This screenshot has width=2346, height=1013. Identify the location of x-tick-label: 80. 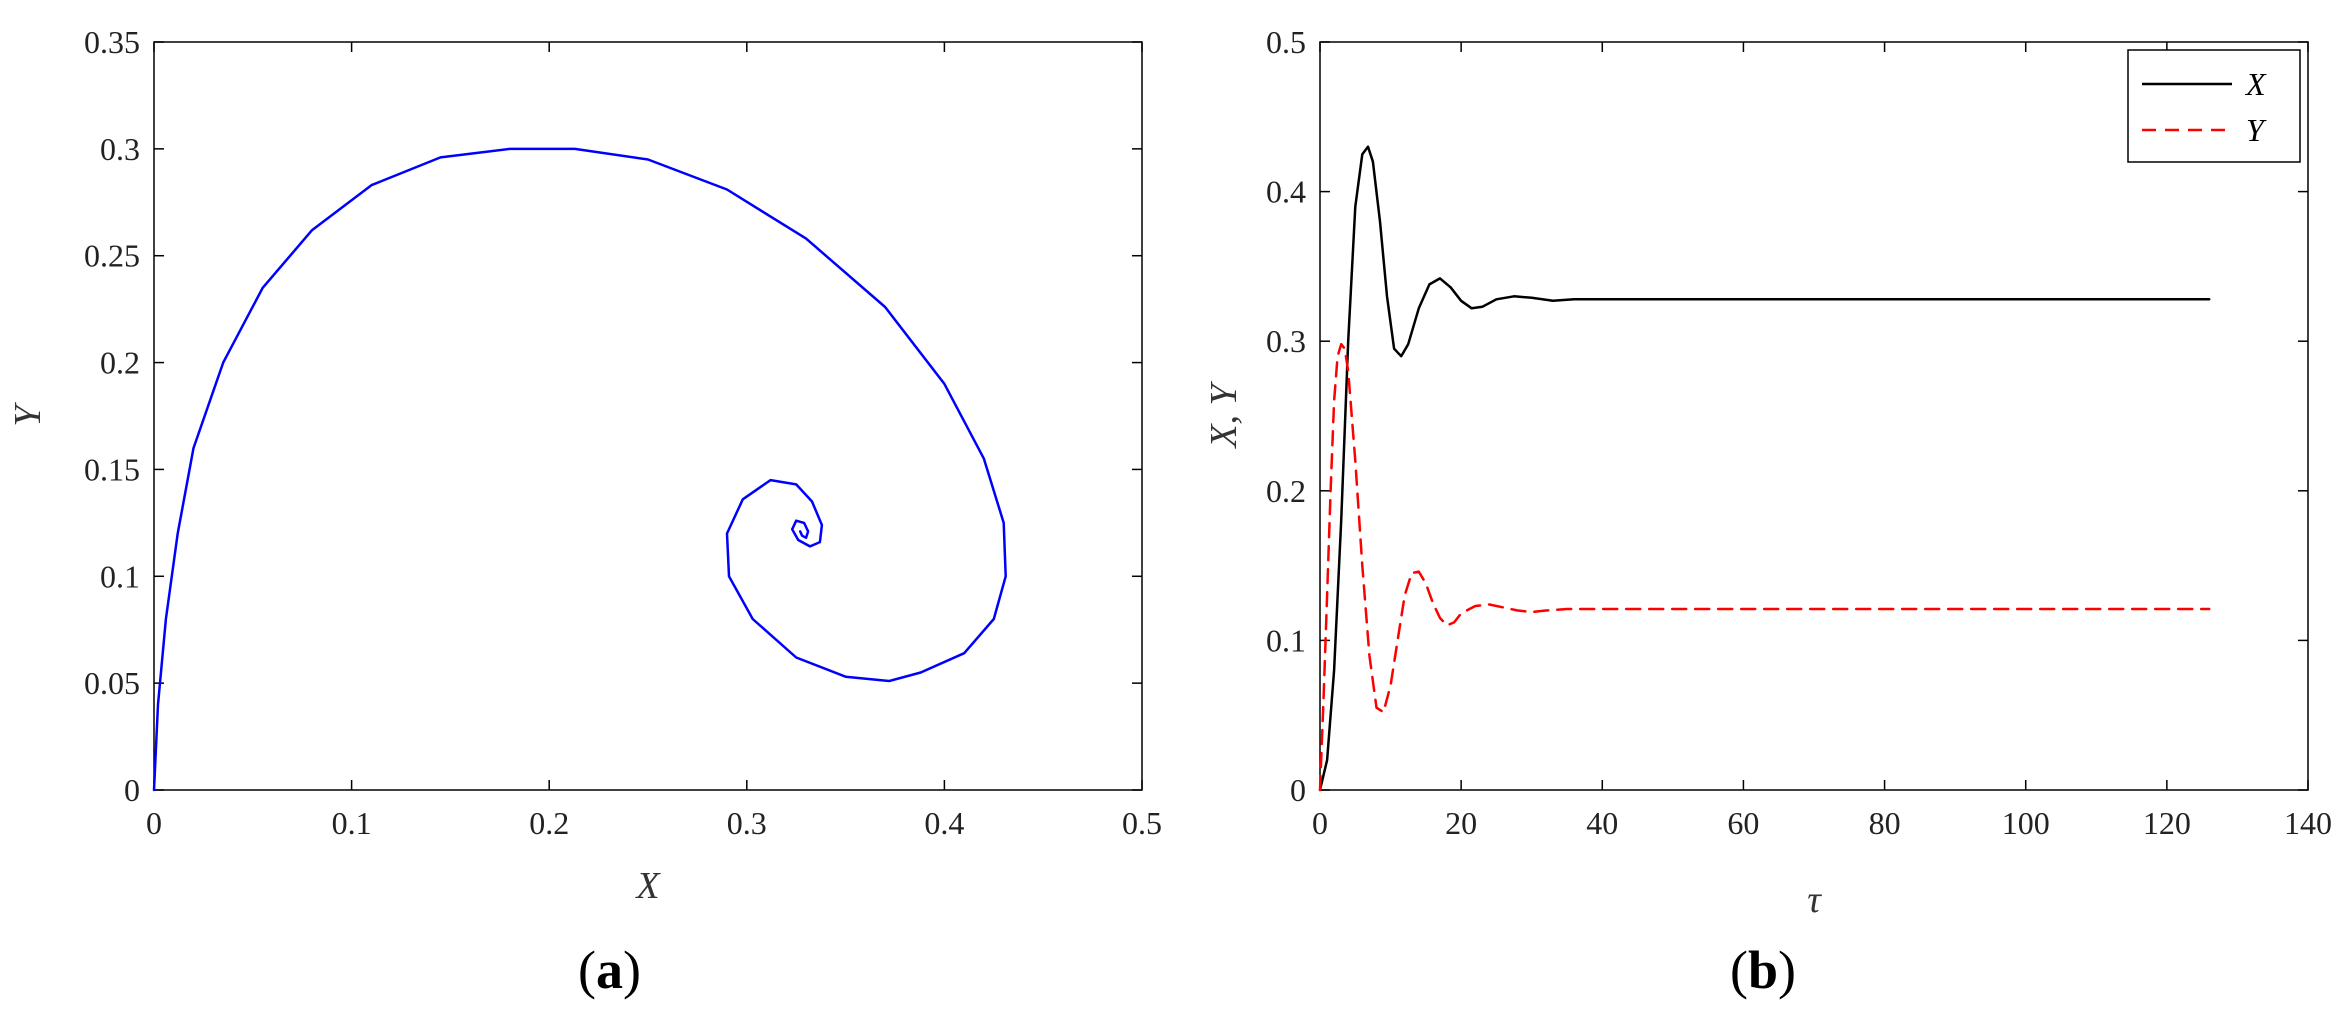
(1885, 823).